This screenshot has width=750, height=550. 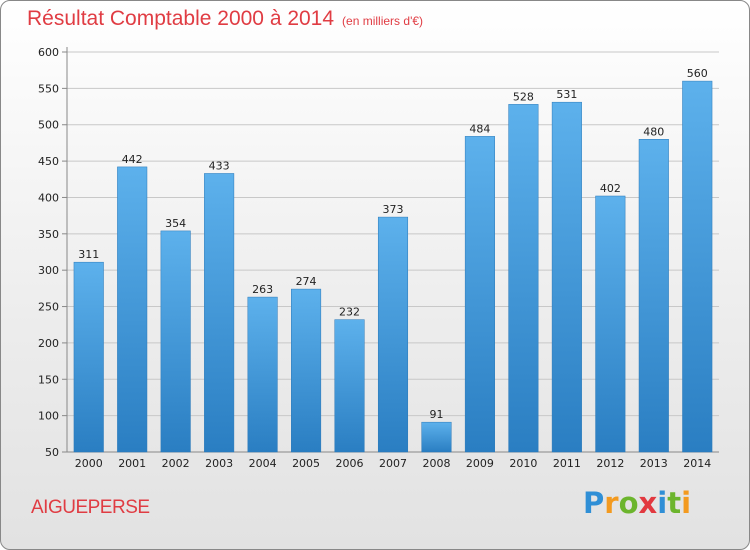 What do you see at coordinates (132, 309) in the screenshot?
I see `bar-2001` at bounding box center [132, 309].